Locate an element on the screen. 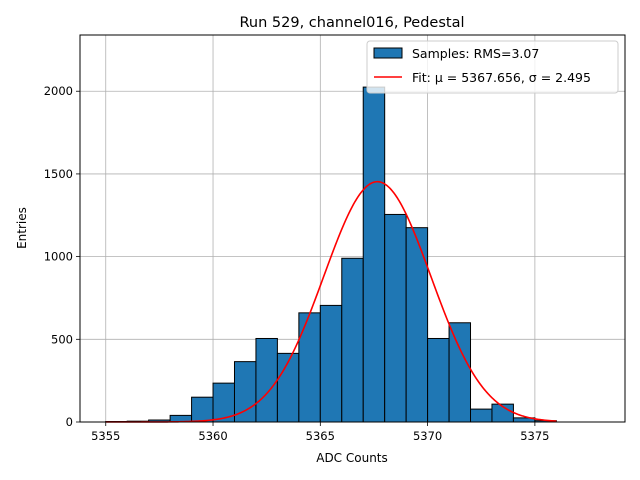 The image size is (640, 480). y-axis-label: Entries is located at coordinates (22, 228).